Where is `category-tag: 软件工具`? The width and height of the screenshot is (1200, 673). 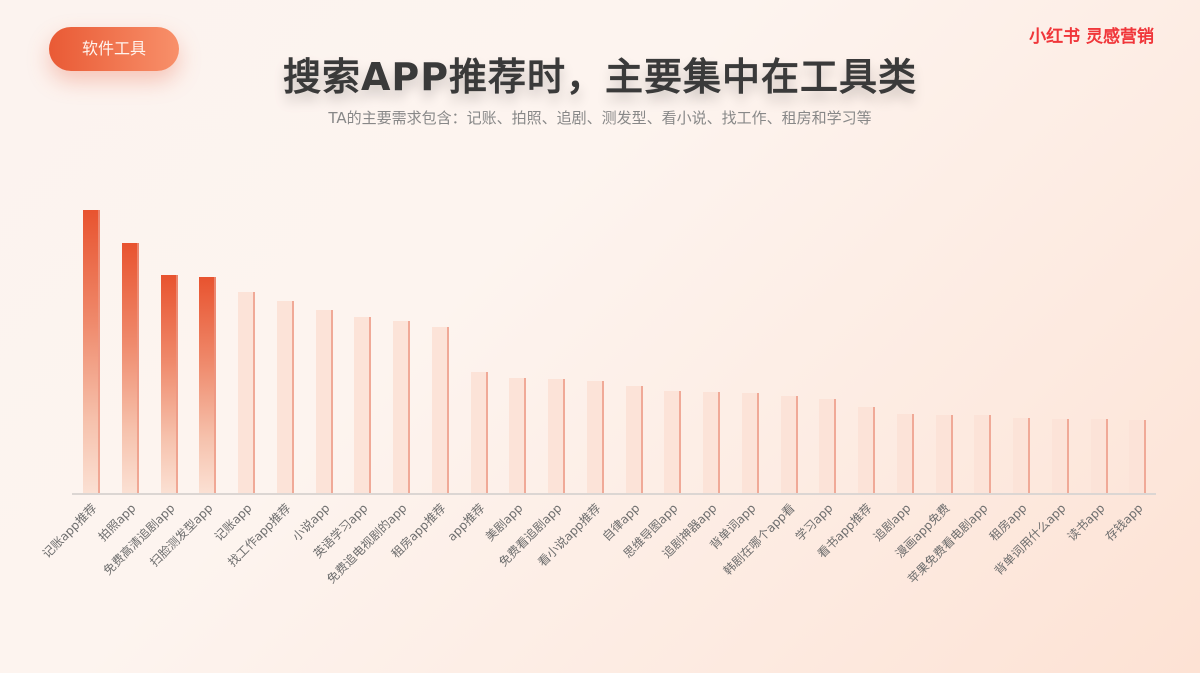
category-tag: 软件工具 is located at coordinates (114, 49).